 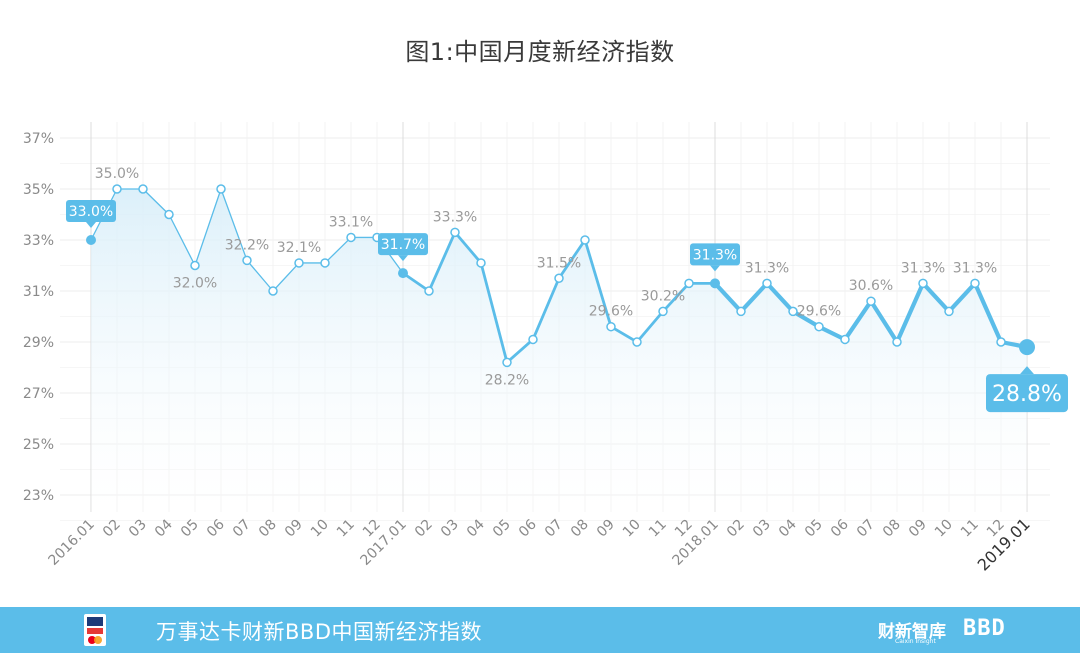 I want to click on chart-title: 图1:中国月度新经济指数, so click(x=540, y=52).